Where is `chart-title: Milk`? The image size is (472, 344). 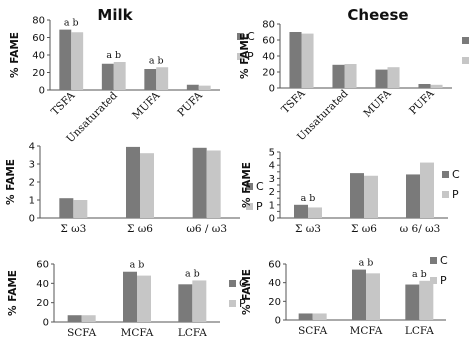 chart-title: Milk is located at coordinates (115, 15).